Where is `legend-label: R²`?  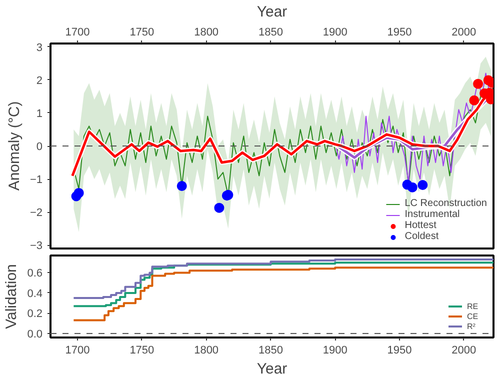
legend-label: R² is located at coordinates (471, 326).